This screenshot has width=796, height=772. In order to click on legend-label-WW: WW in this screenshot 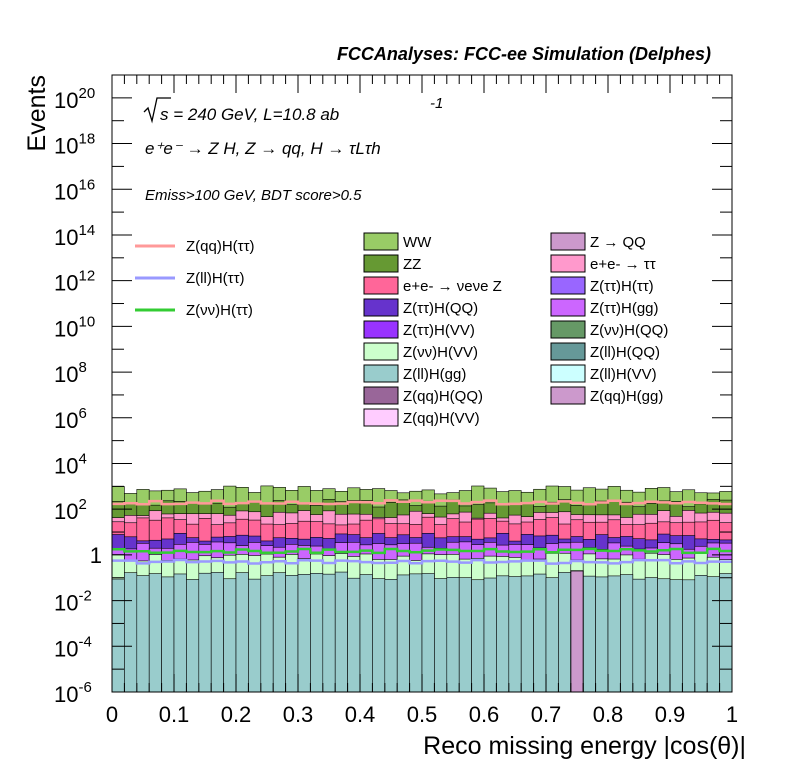, I will do `click(417, 242)`.